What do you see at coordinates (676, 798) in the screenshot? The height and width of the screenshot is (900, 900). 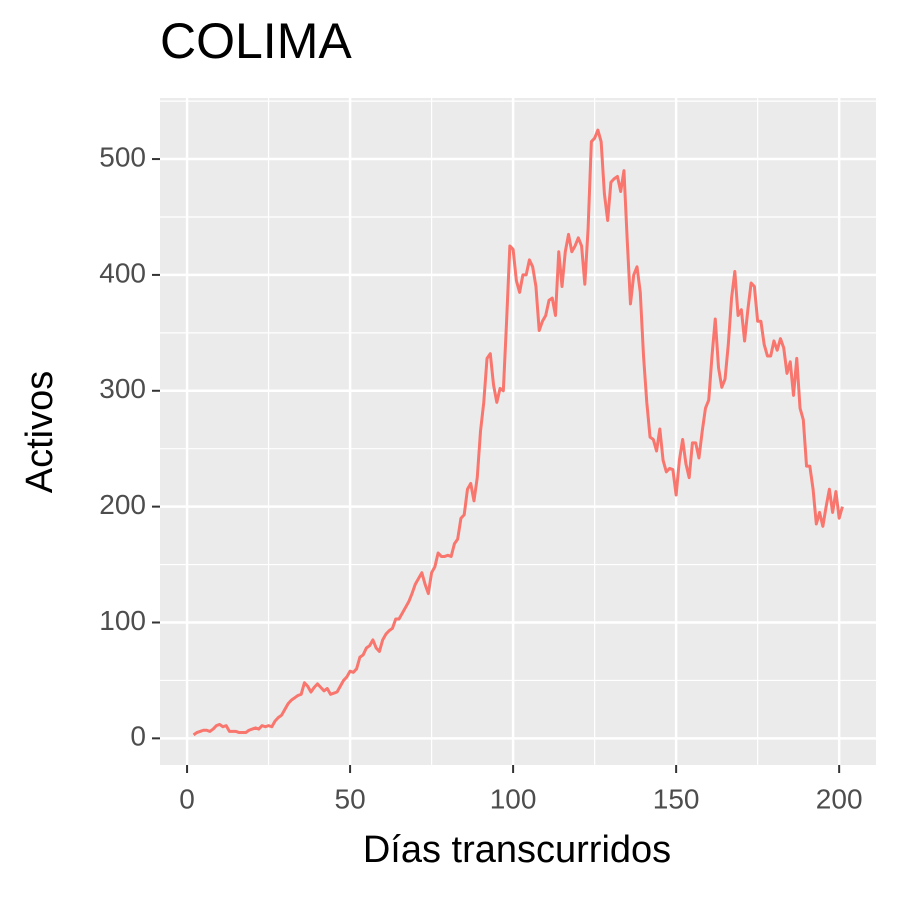 I see `x-tick-label: 150` at bounding box center [676, 798].